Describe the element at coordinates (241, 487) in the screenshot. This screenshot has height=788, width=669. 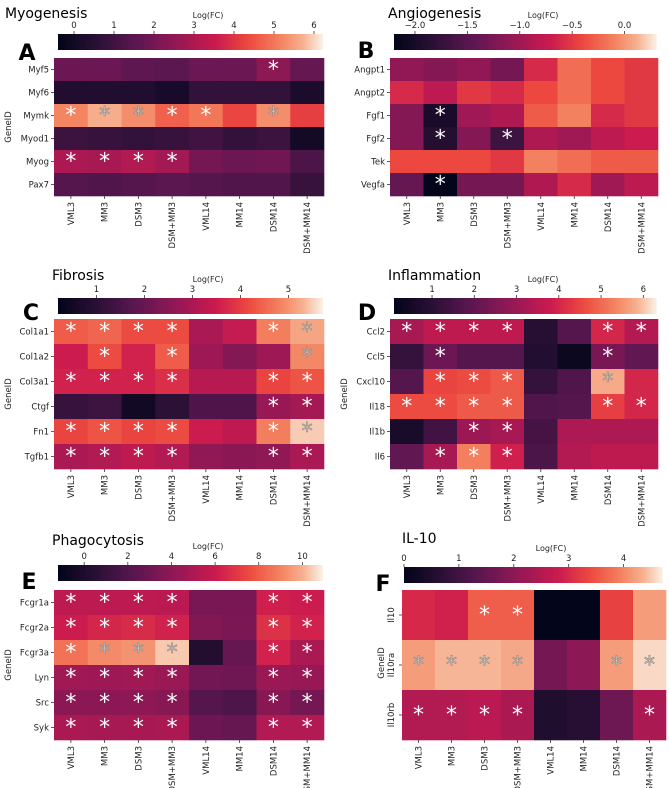
I see `column-label: MM14` at that location.